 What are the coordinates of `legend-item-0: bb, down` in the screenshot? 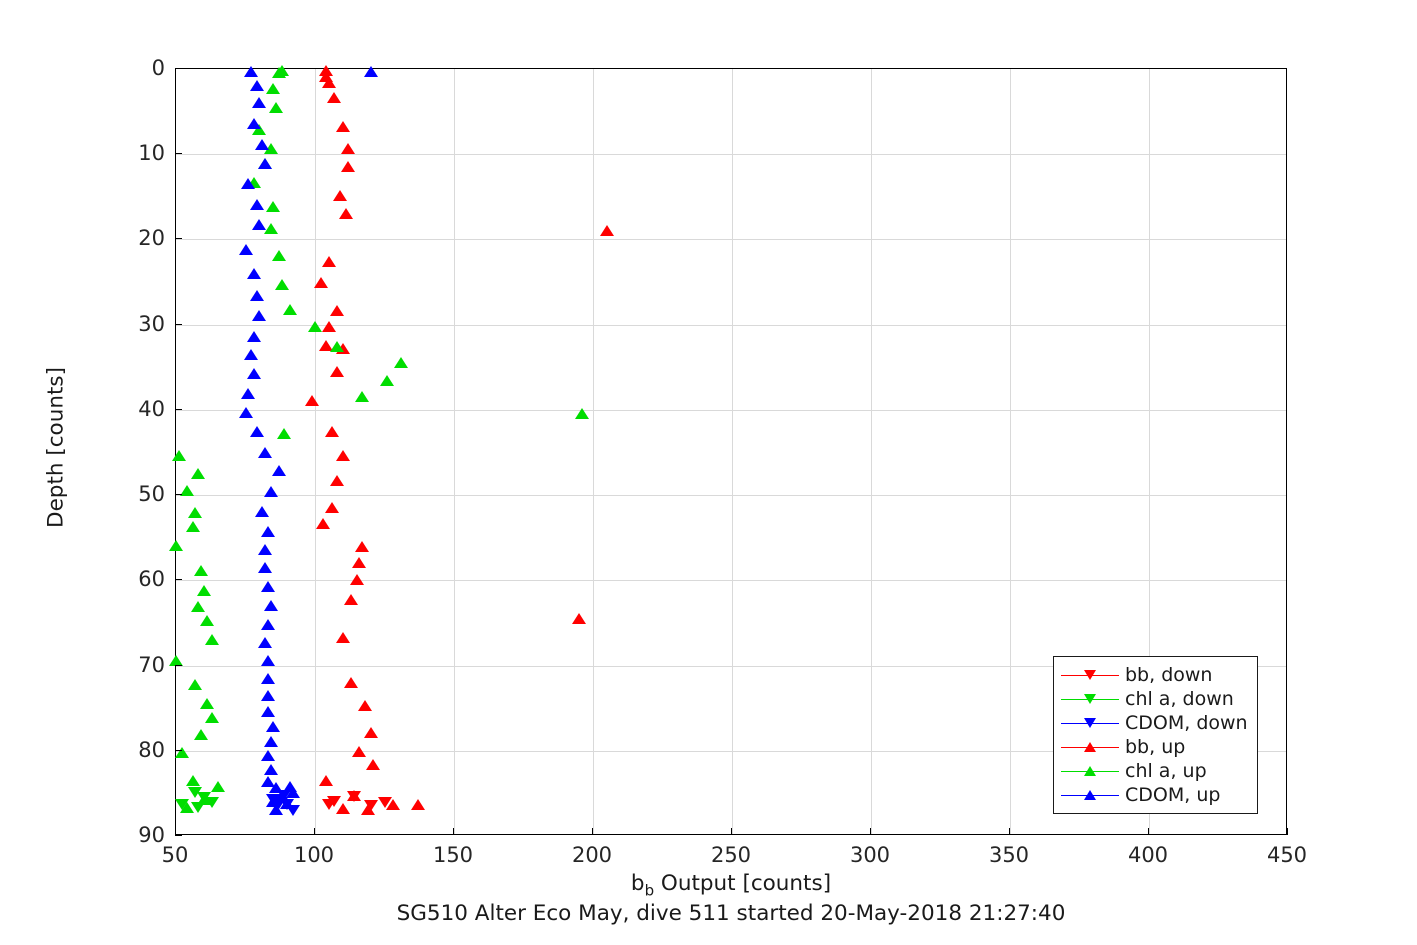 It's located at (1155, 675).